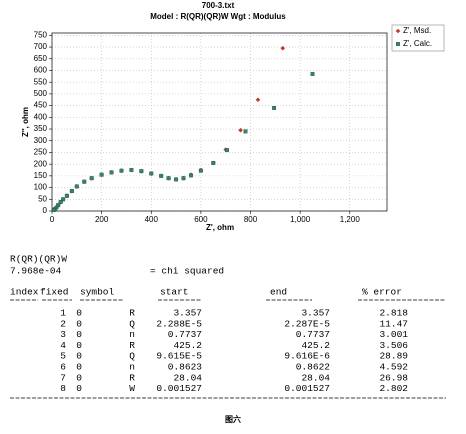  I want to click on x-axis-label: Z', ohm, so click(220, 227).